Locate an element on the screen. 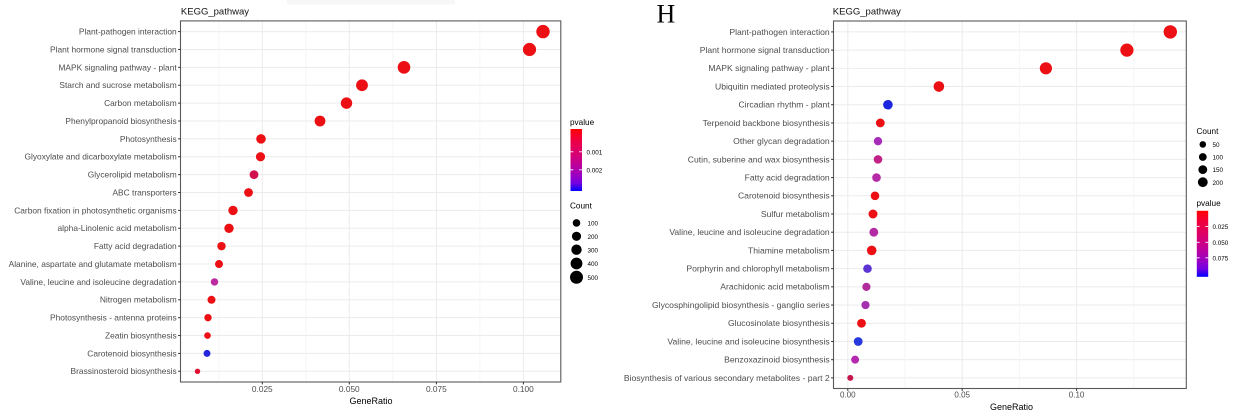  svg-text: Carbon metabolism is located at coordinates (140, 103).